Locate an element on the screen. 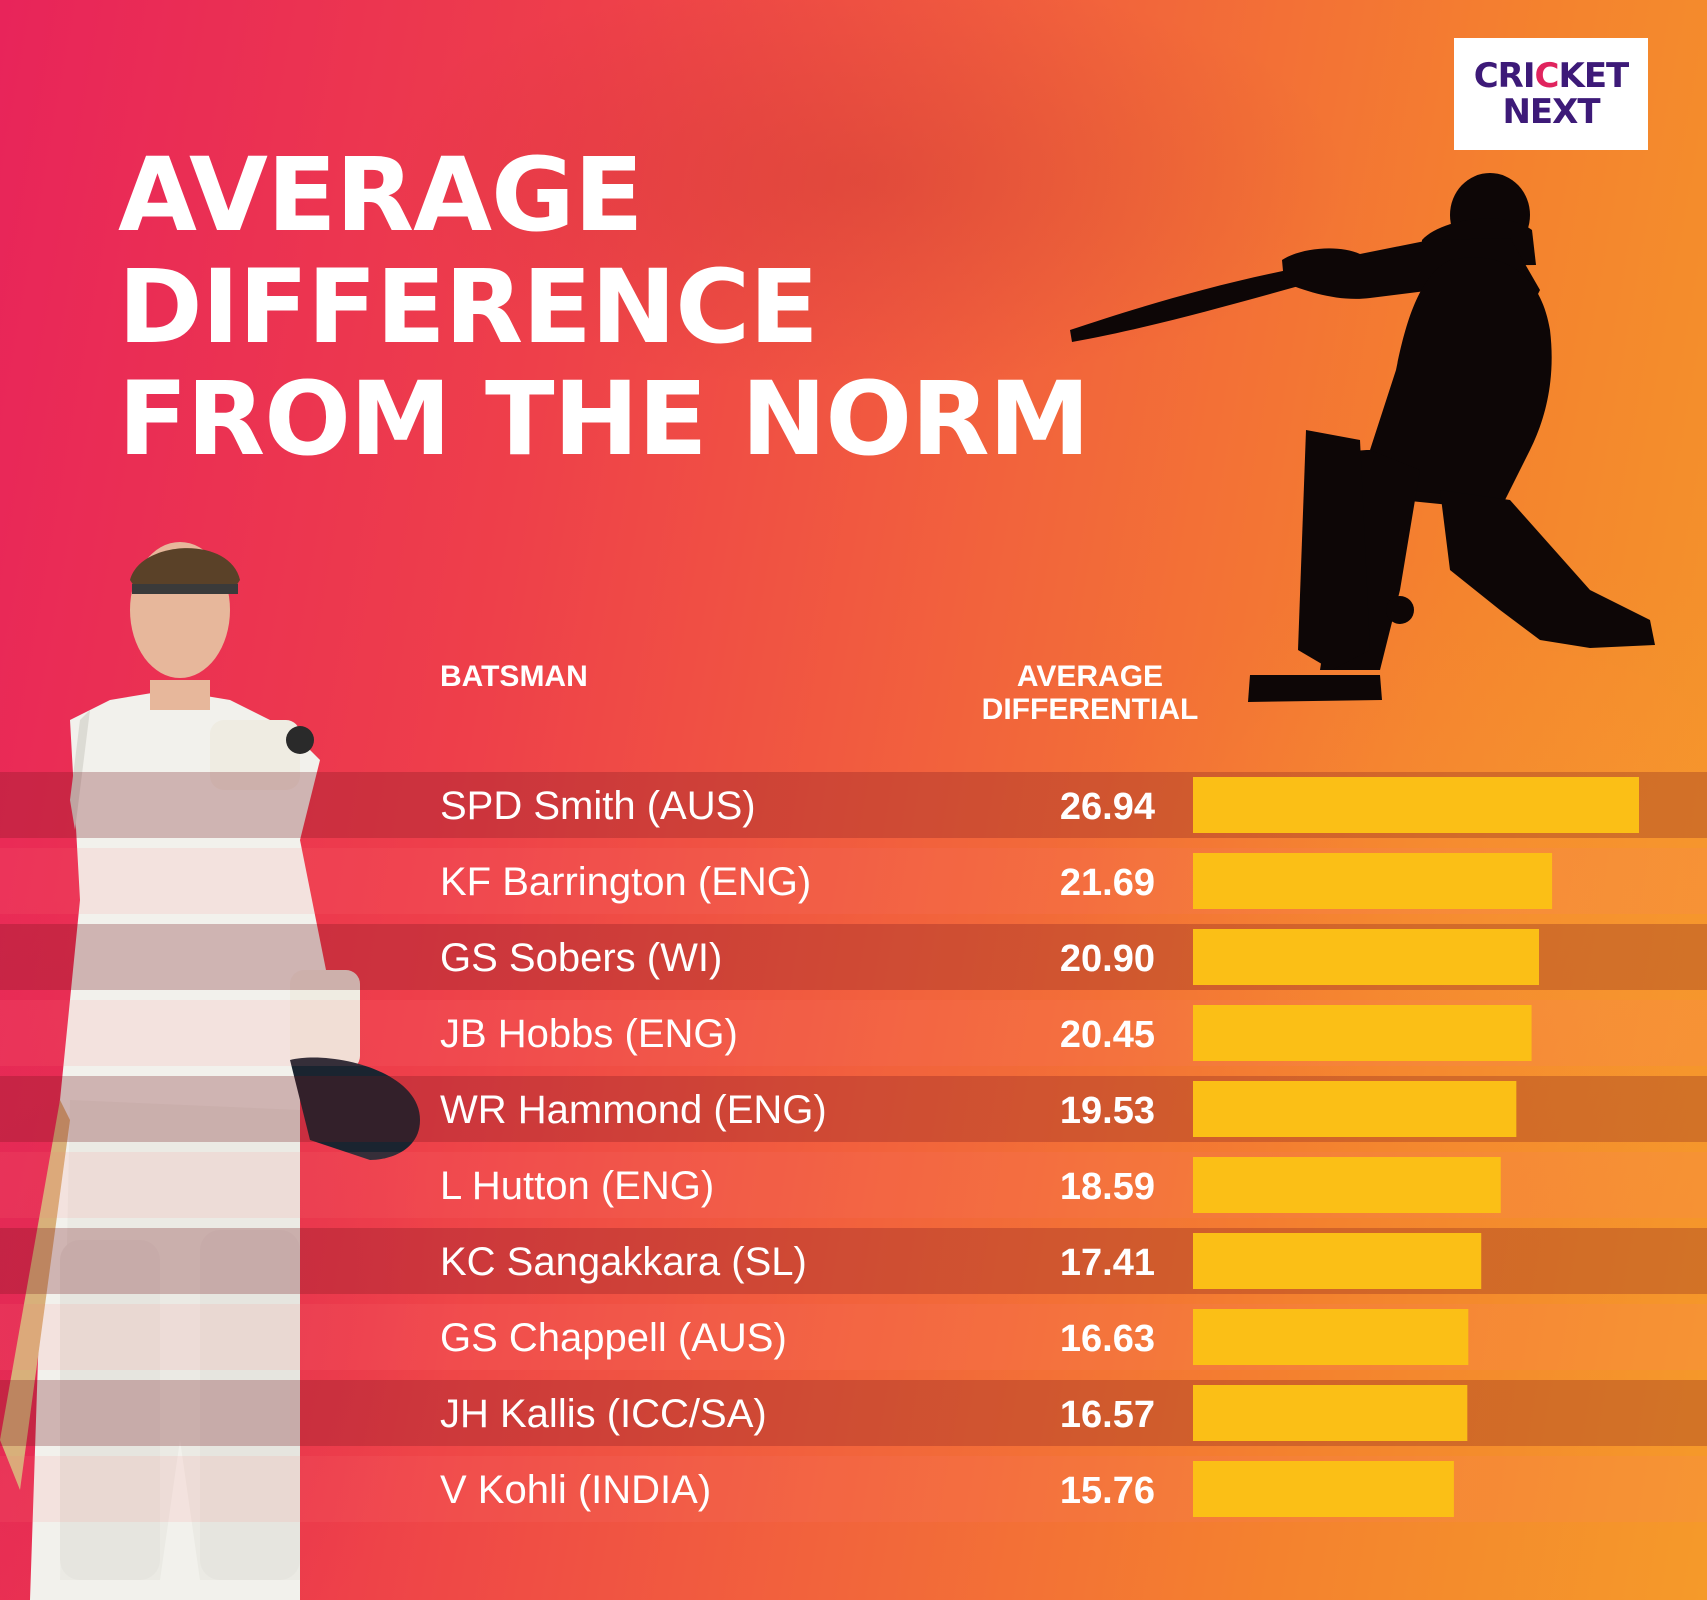  value-label: 15.76 is located at coordinates (1107, 1491).